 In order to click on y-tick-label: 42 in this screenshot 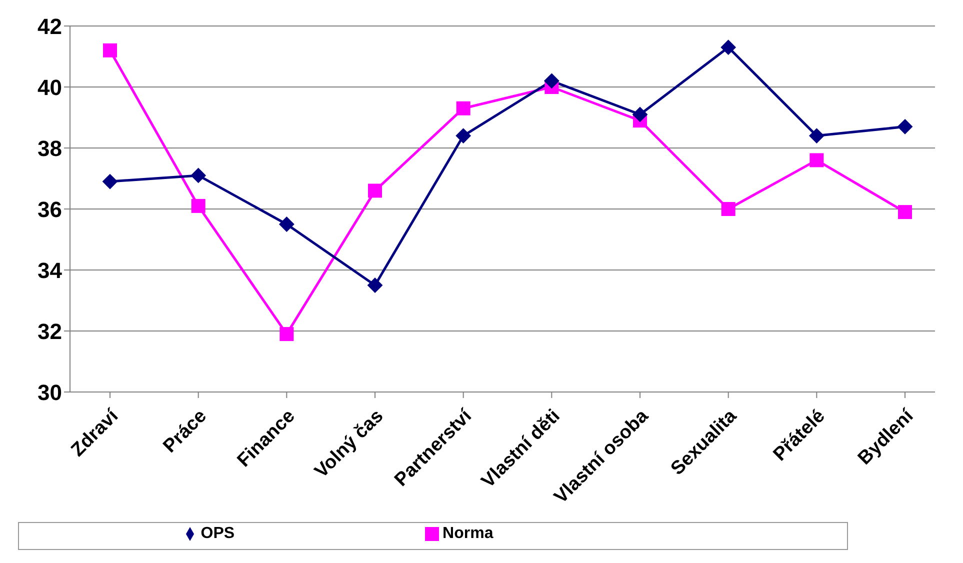, I will do `click(50, 26)`.